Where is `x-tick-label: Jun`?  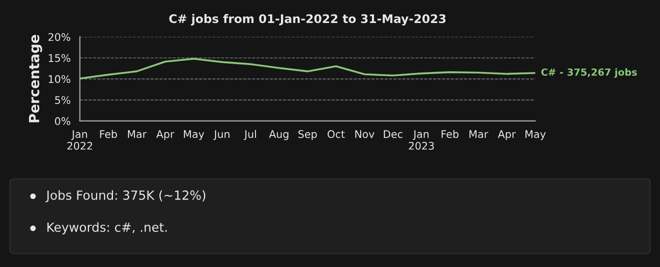 x-tick-label: Jun is located at coordinates (221, 135).